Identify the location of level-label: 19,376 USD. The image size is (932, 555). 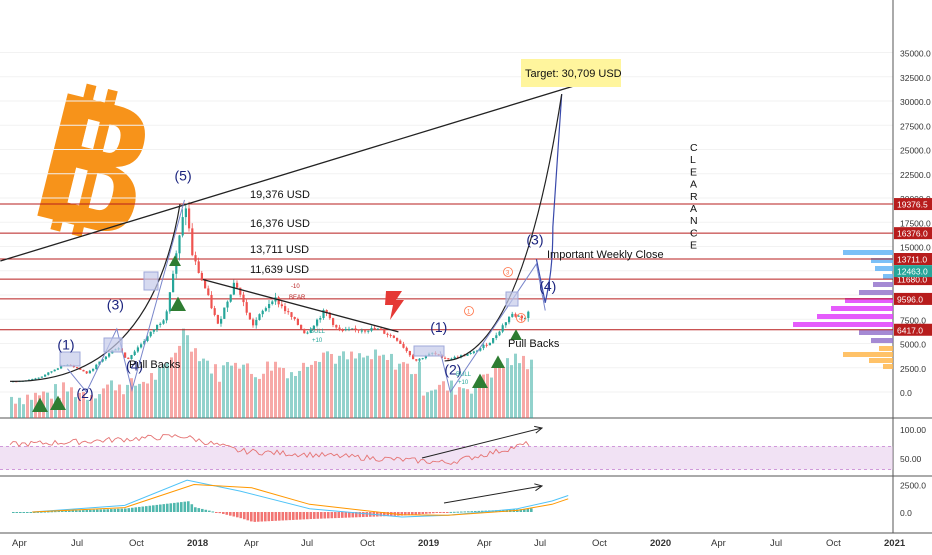
(280, 195).